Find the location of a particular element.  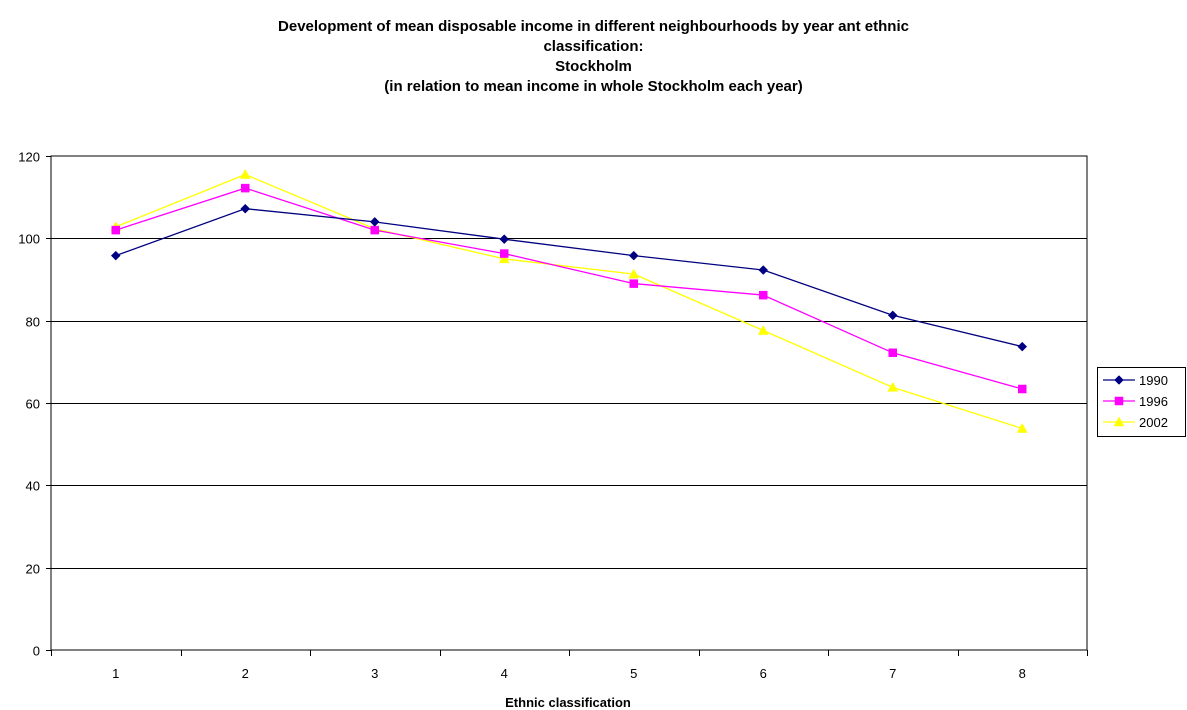

y-axis: 0 20 40 60 80 100 120 is located at coordinates (34, 404).